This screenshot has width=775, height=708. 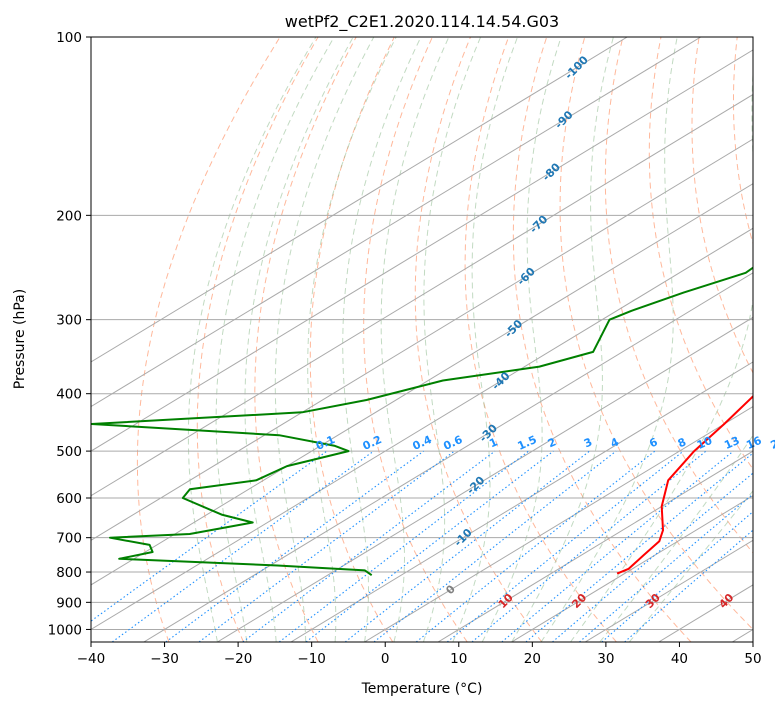 What do you see at coordinates (311, 659) in the screenshot?
I see `x-tick-label: −10` at bounding box center [311, 659].